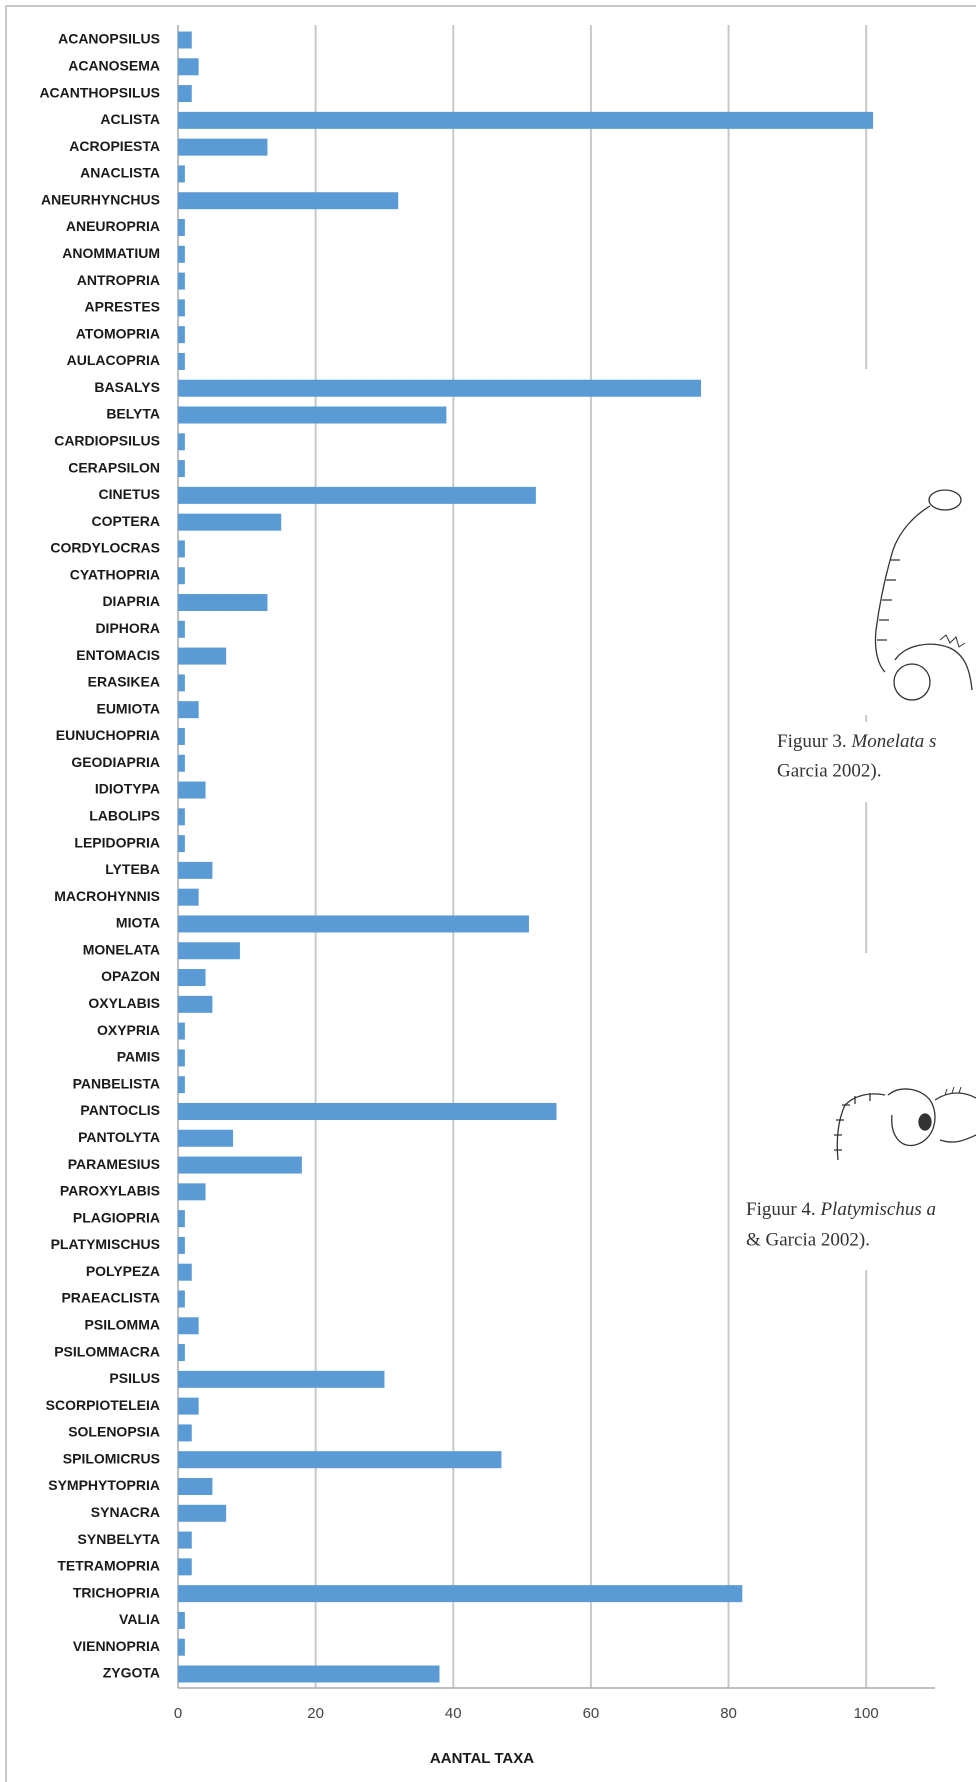 This screenshot has height=1782, width=976. I want to click on y-tick-label: ACANTHOPSILUS, so click(99, 92).